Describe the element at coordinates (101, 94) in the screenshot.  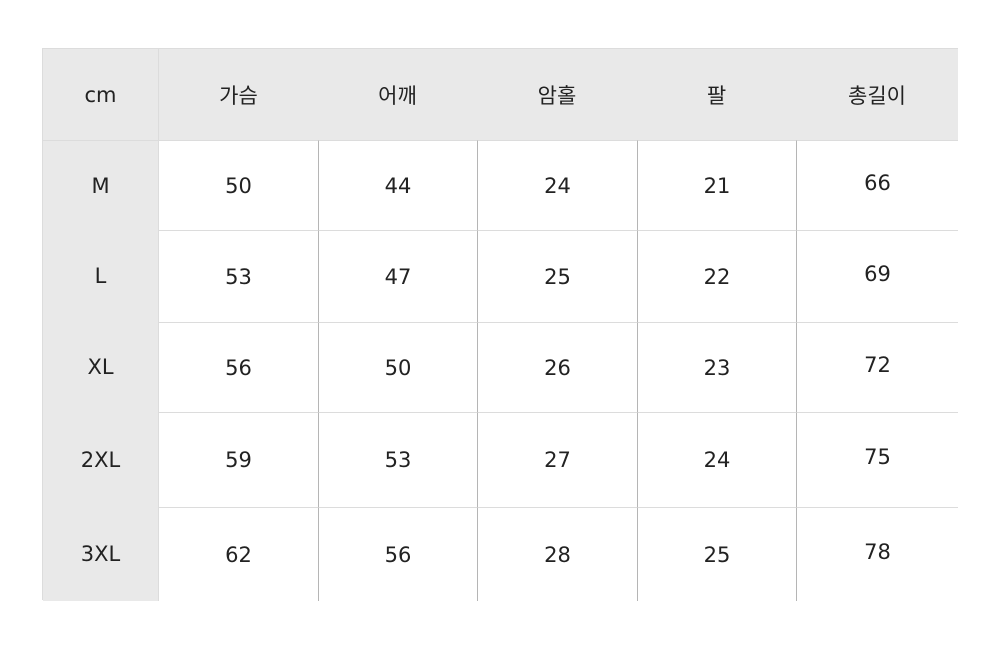
I see `unit-header: cm` at that location.